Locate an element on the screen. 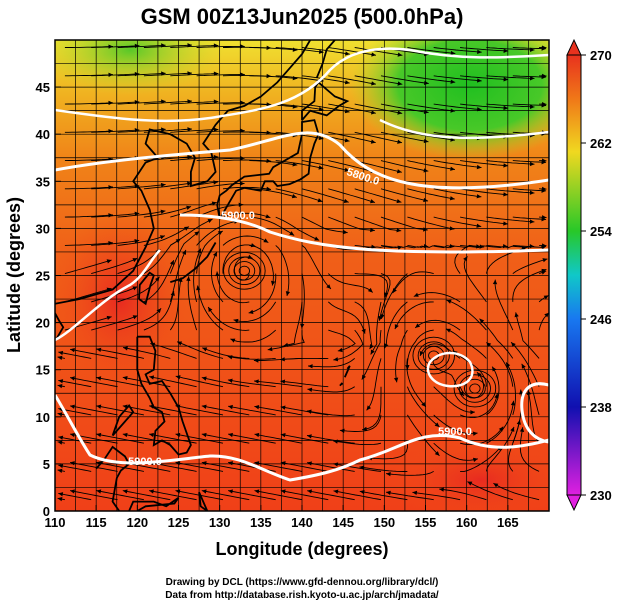 Image resolution: width=619 pixels, height=605 pixels. y-axis-ticks: 0 5 10 15 20 25 30 35 40 45 is located at coordinates (48, 299).